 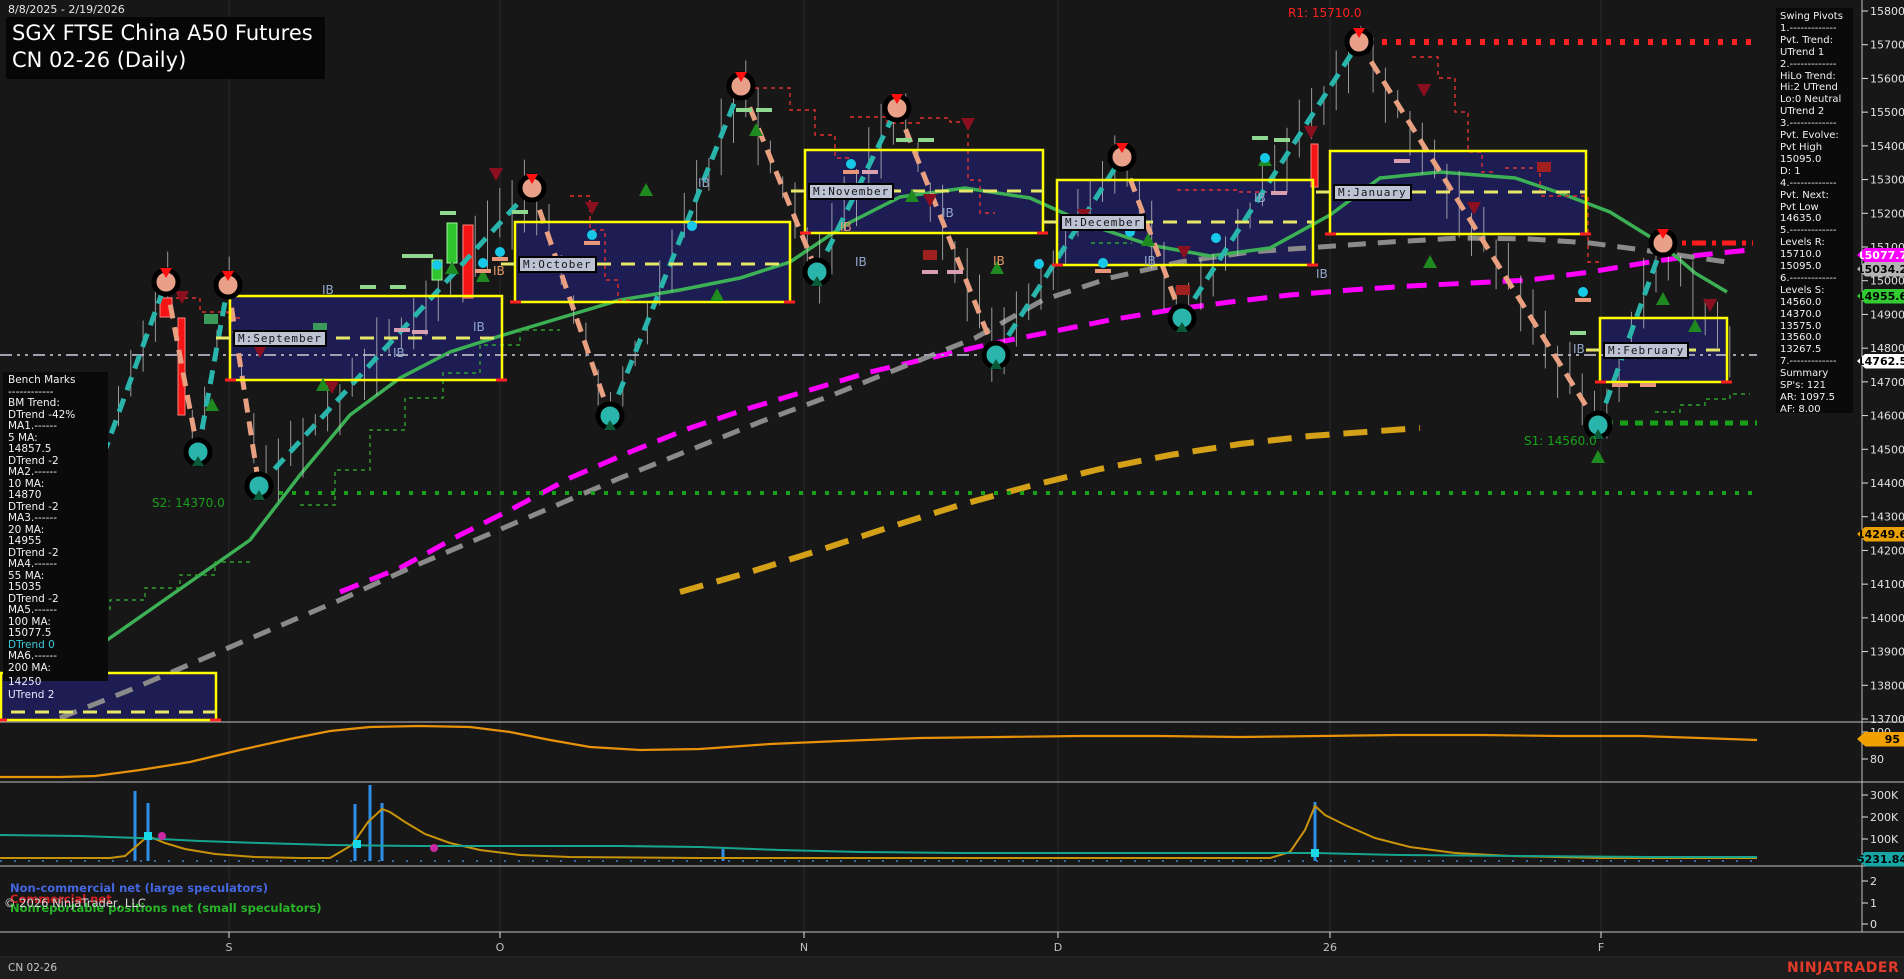 I want to click on legend-noncommercial: Non-commercial net (large speculators), so click(x=139, y=888).